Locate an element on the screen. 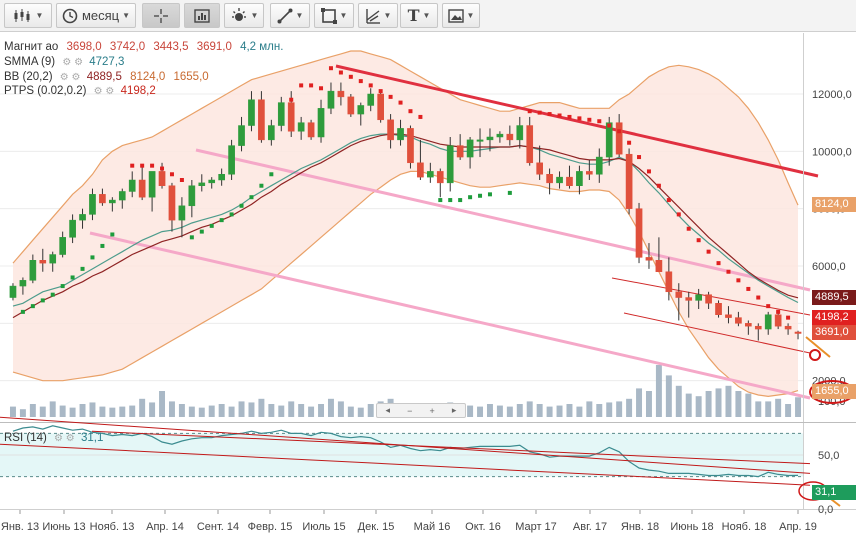  image-tool-button: ▼ is located at coordinates (461, 15).